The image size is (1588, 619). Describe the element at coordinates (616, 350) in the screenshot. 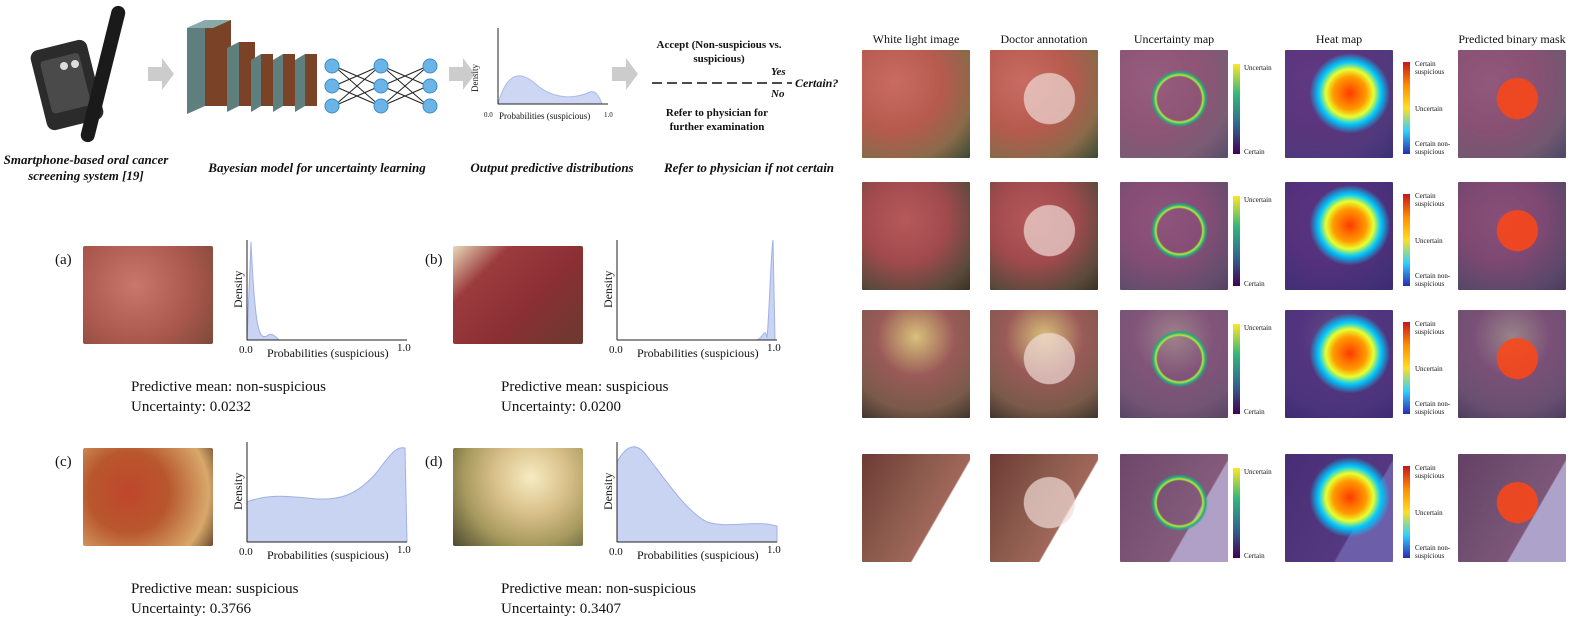

I see `tick0-label-2: 0.0` at that location.